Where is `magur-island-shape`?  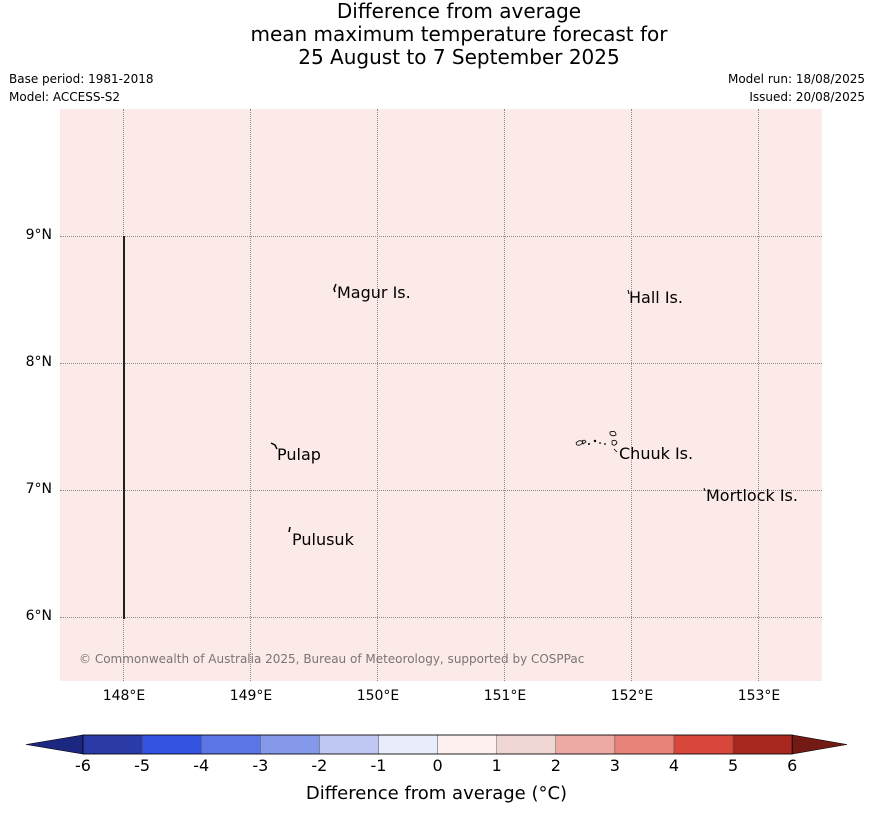
magur-island-shape is located at coordinates (335, 288).